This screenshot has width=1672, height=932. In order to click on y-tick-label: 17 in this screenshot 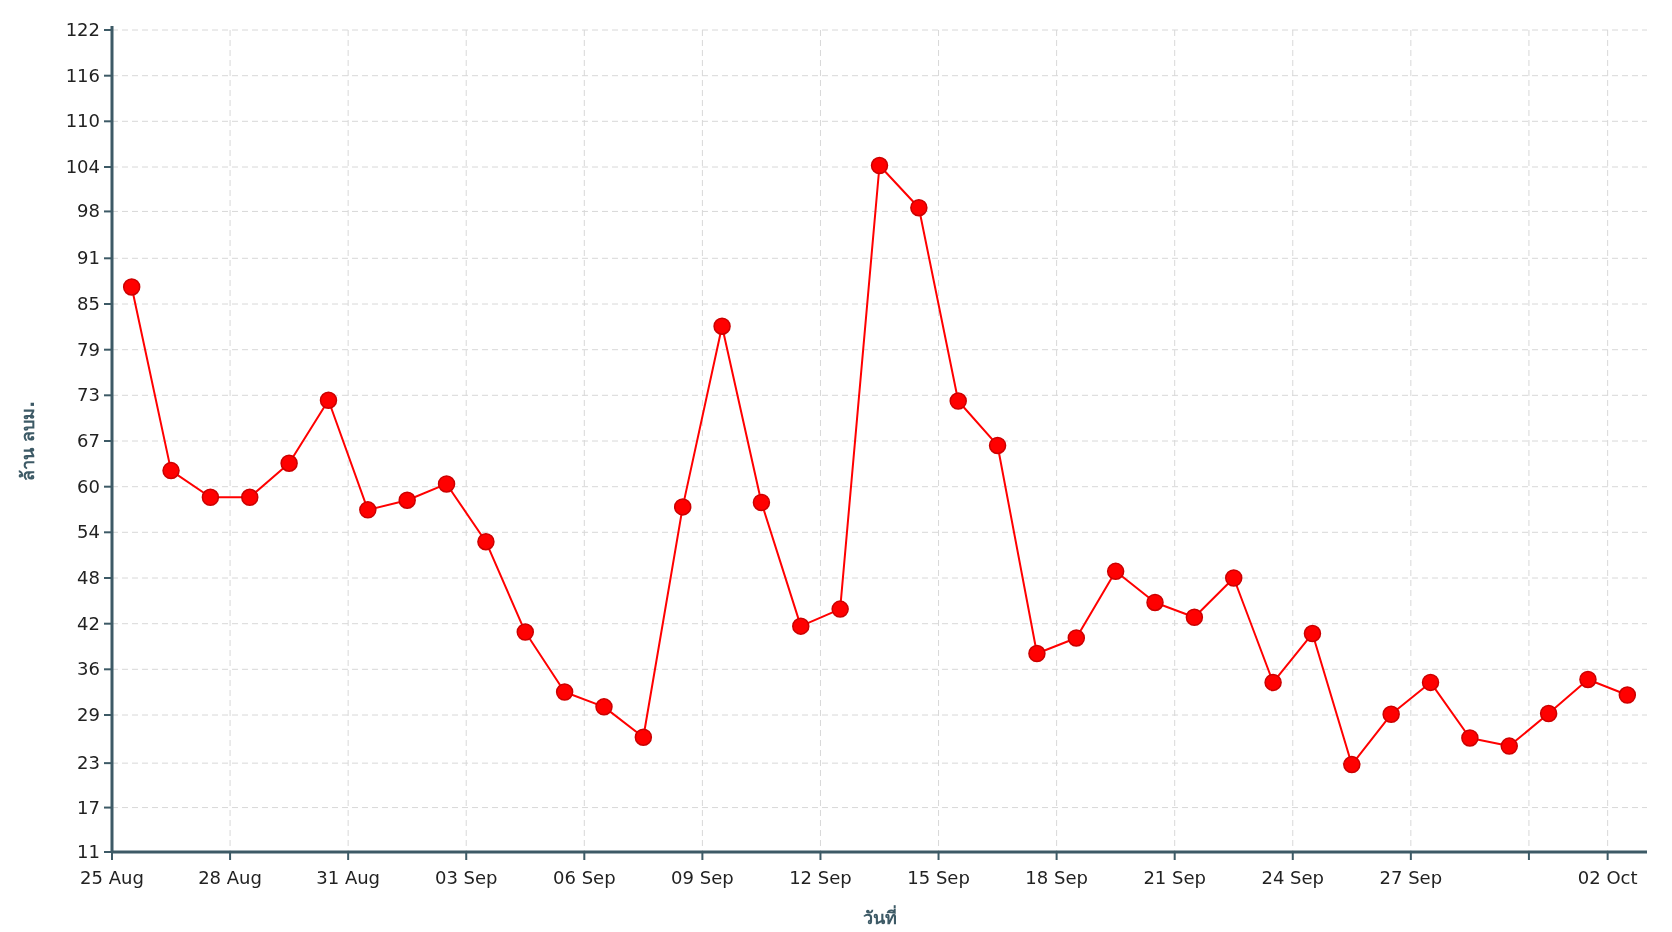, I will do `click(88, 807)`.